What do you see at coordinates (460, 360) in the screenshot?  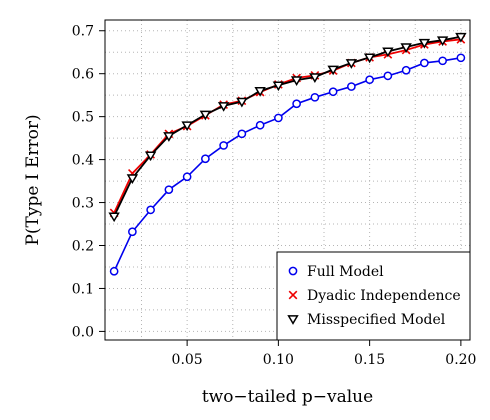 I see `x-tick-label: 0.20` at bounding box center [460, 360].